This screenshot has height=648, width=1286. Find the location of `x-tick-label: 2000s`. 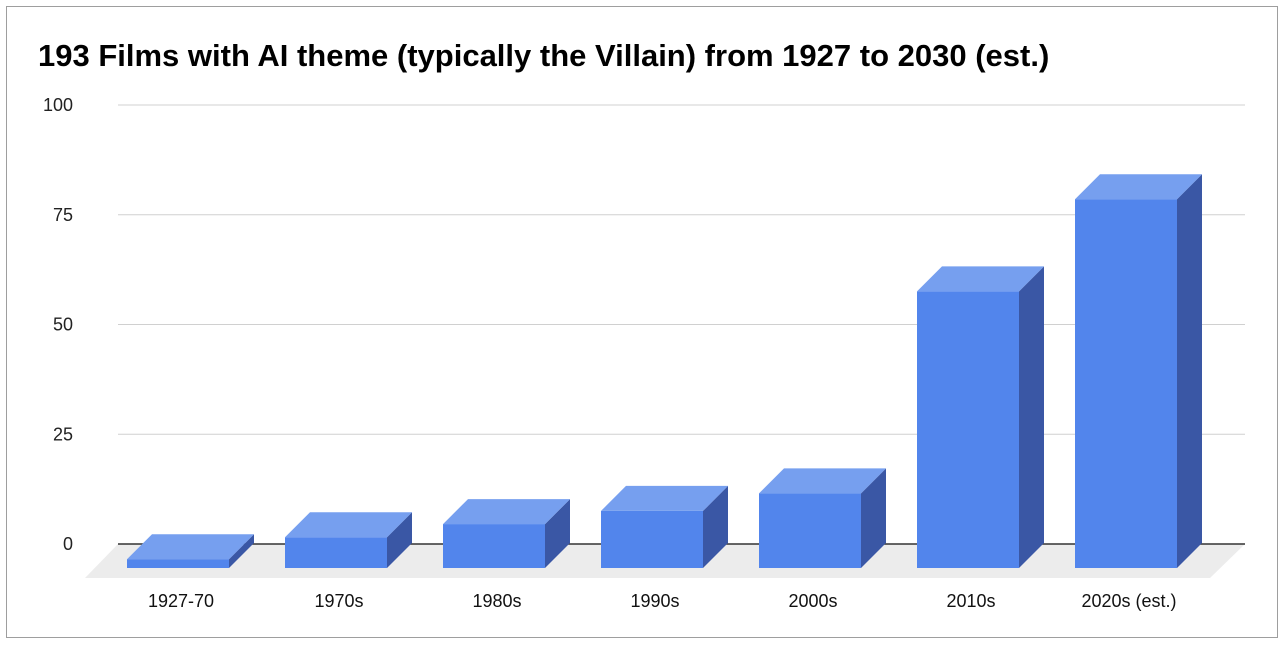

x-tick-label: 2000s is located at coordinates (812, 601).